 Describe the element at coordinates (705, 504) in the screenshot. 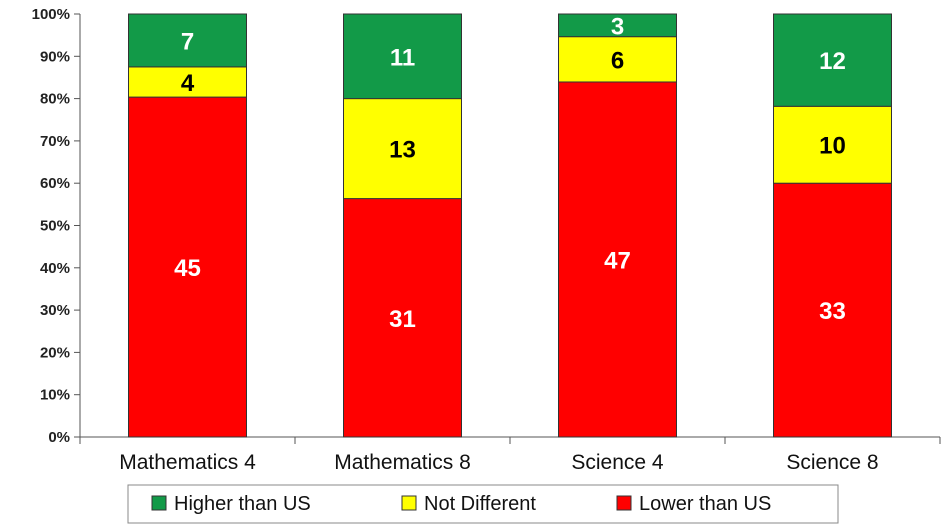

I see `legend-label-lower-than-us: Lower than US` at that location.